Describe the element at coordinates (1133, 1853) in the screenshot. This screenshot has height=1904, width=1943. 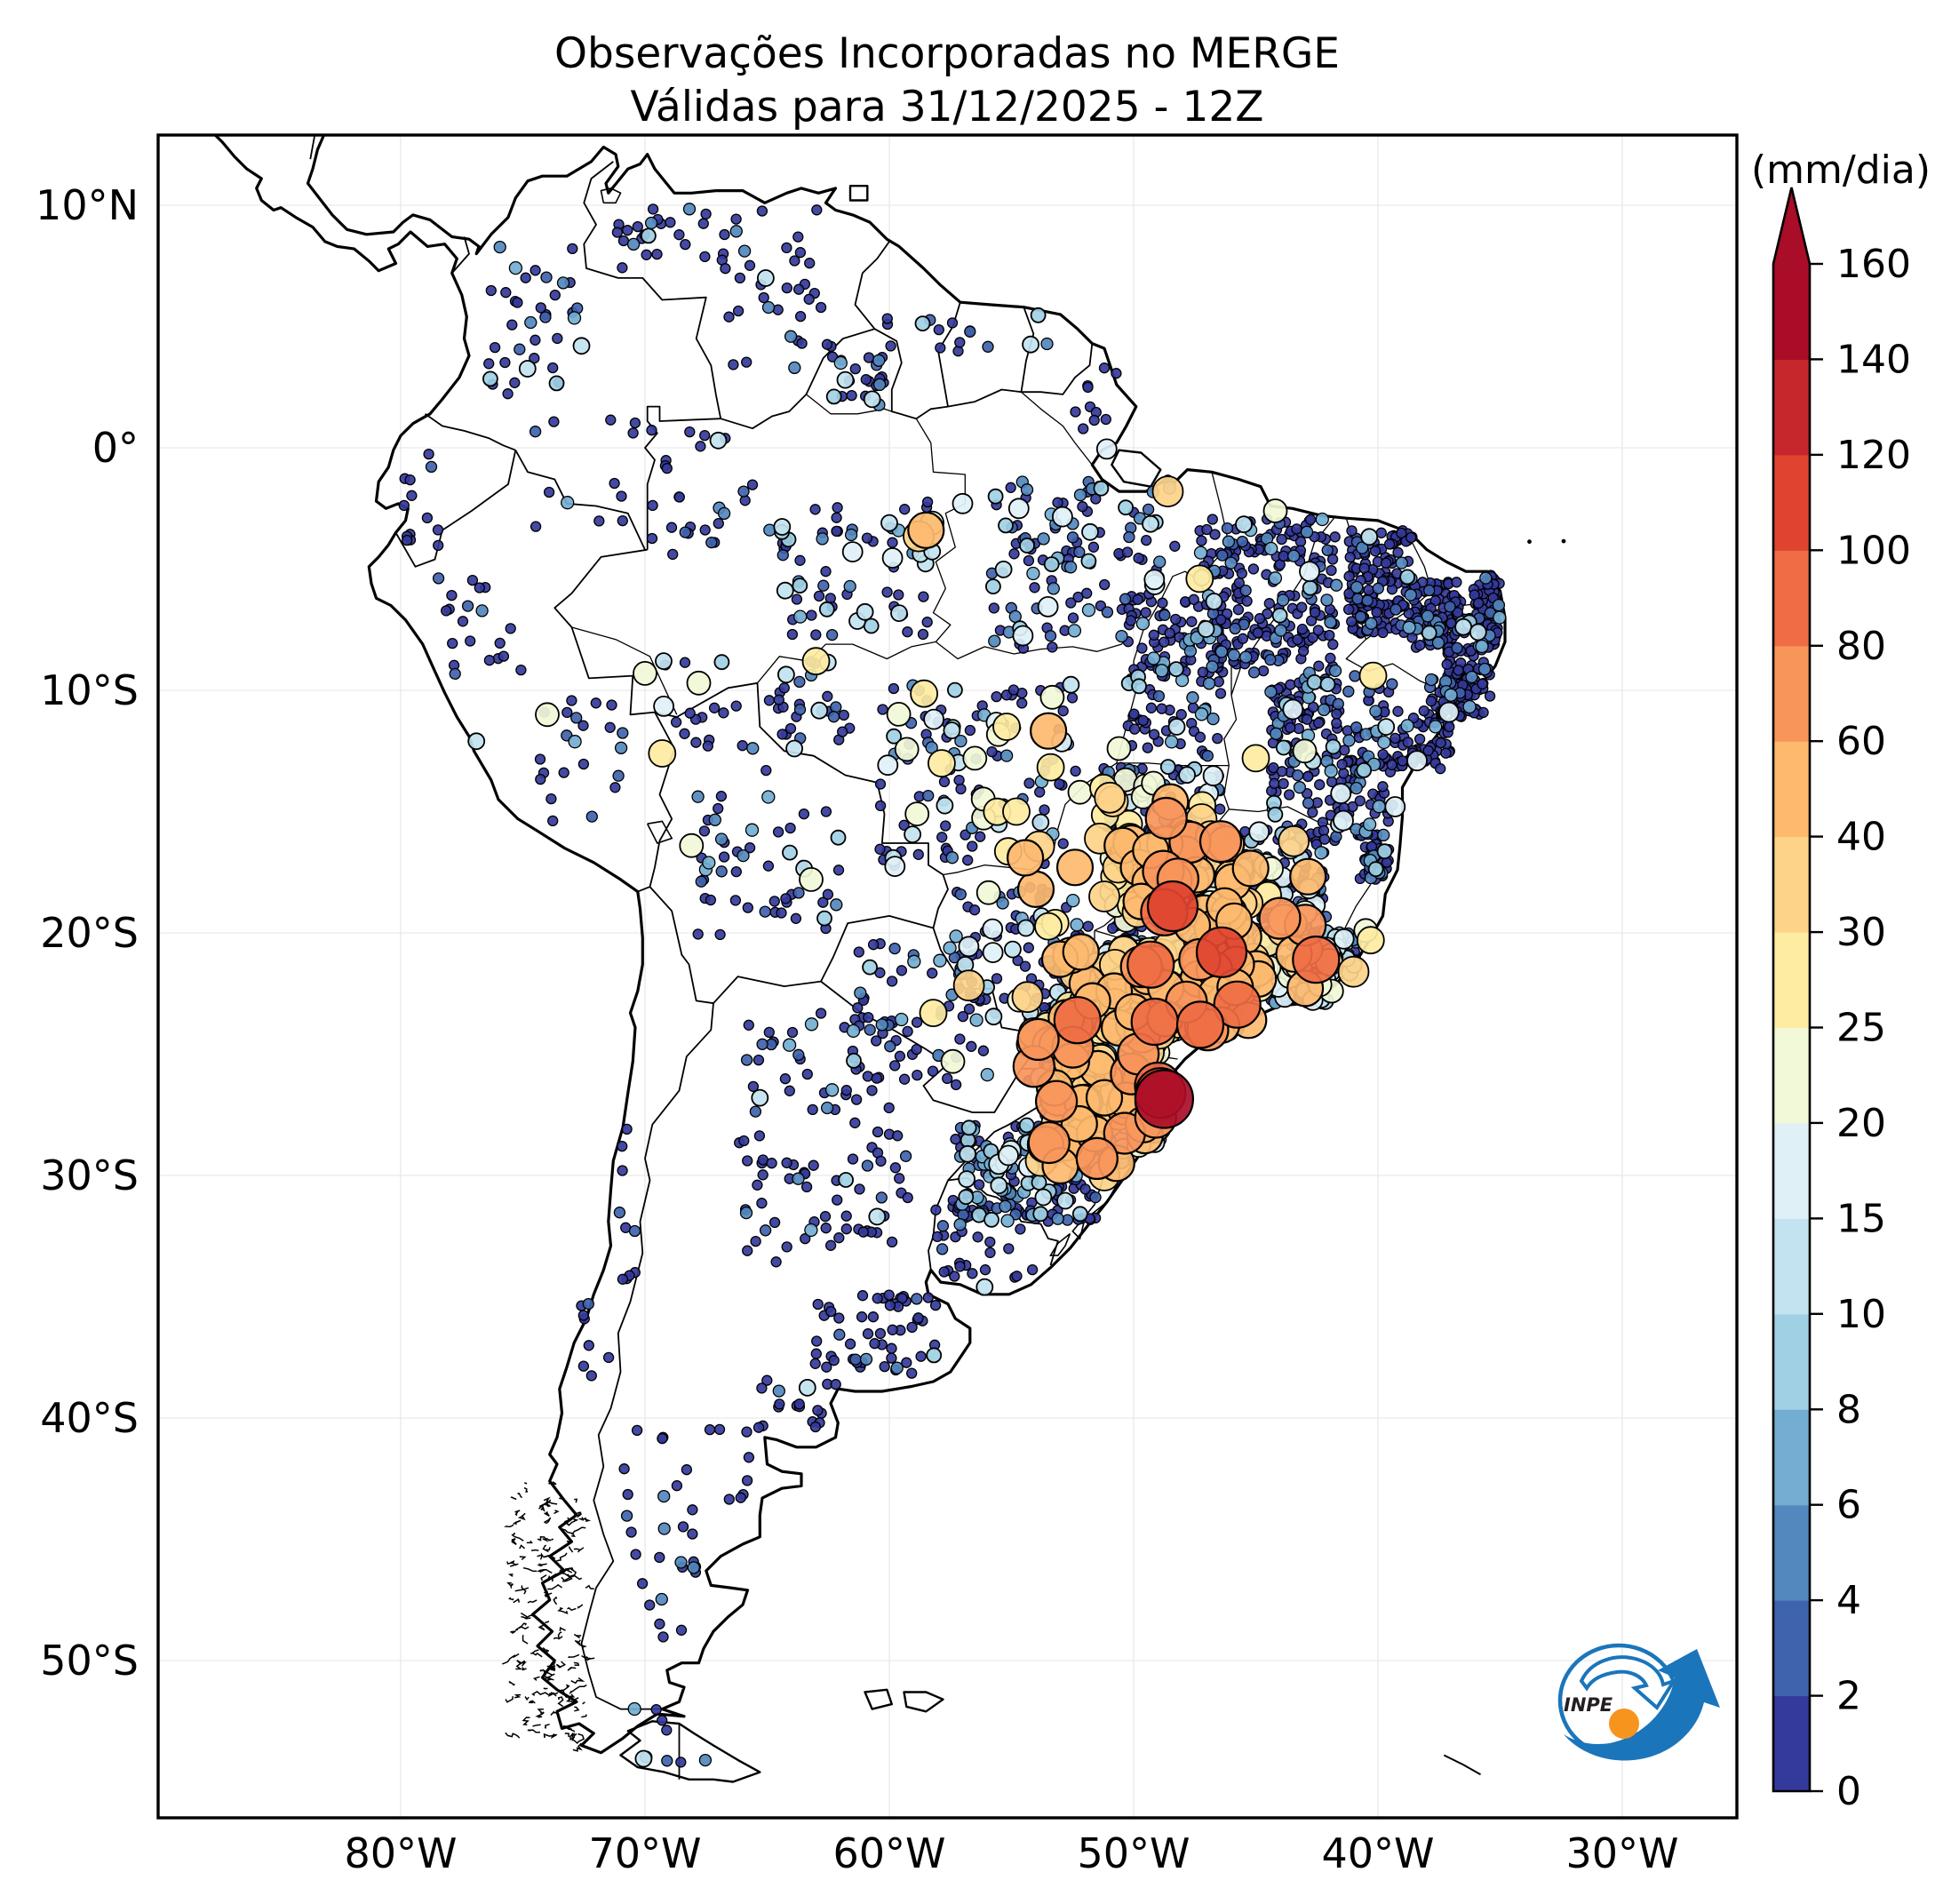
I see `lon-tick-label: 50°W` at that location.